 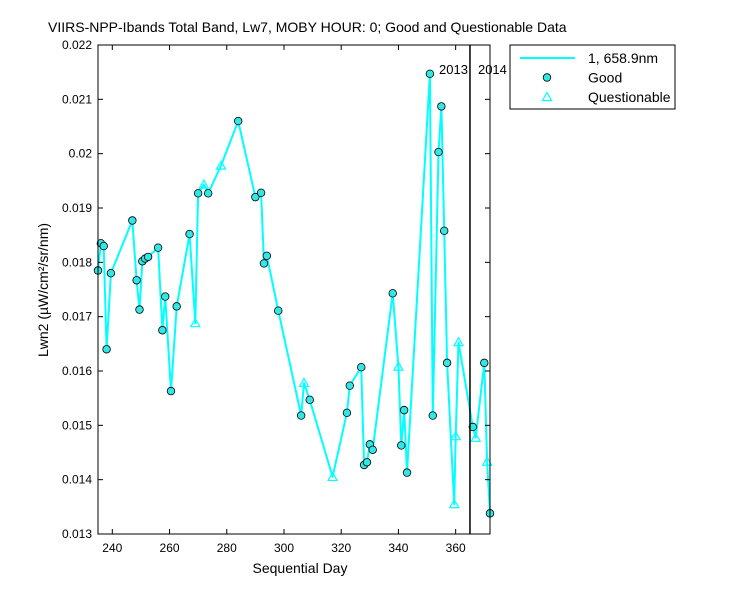 I want to click on y-tick-label: 0.017, so click(x=77, y=317).